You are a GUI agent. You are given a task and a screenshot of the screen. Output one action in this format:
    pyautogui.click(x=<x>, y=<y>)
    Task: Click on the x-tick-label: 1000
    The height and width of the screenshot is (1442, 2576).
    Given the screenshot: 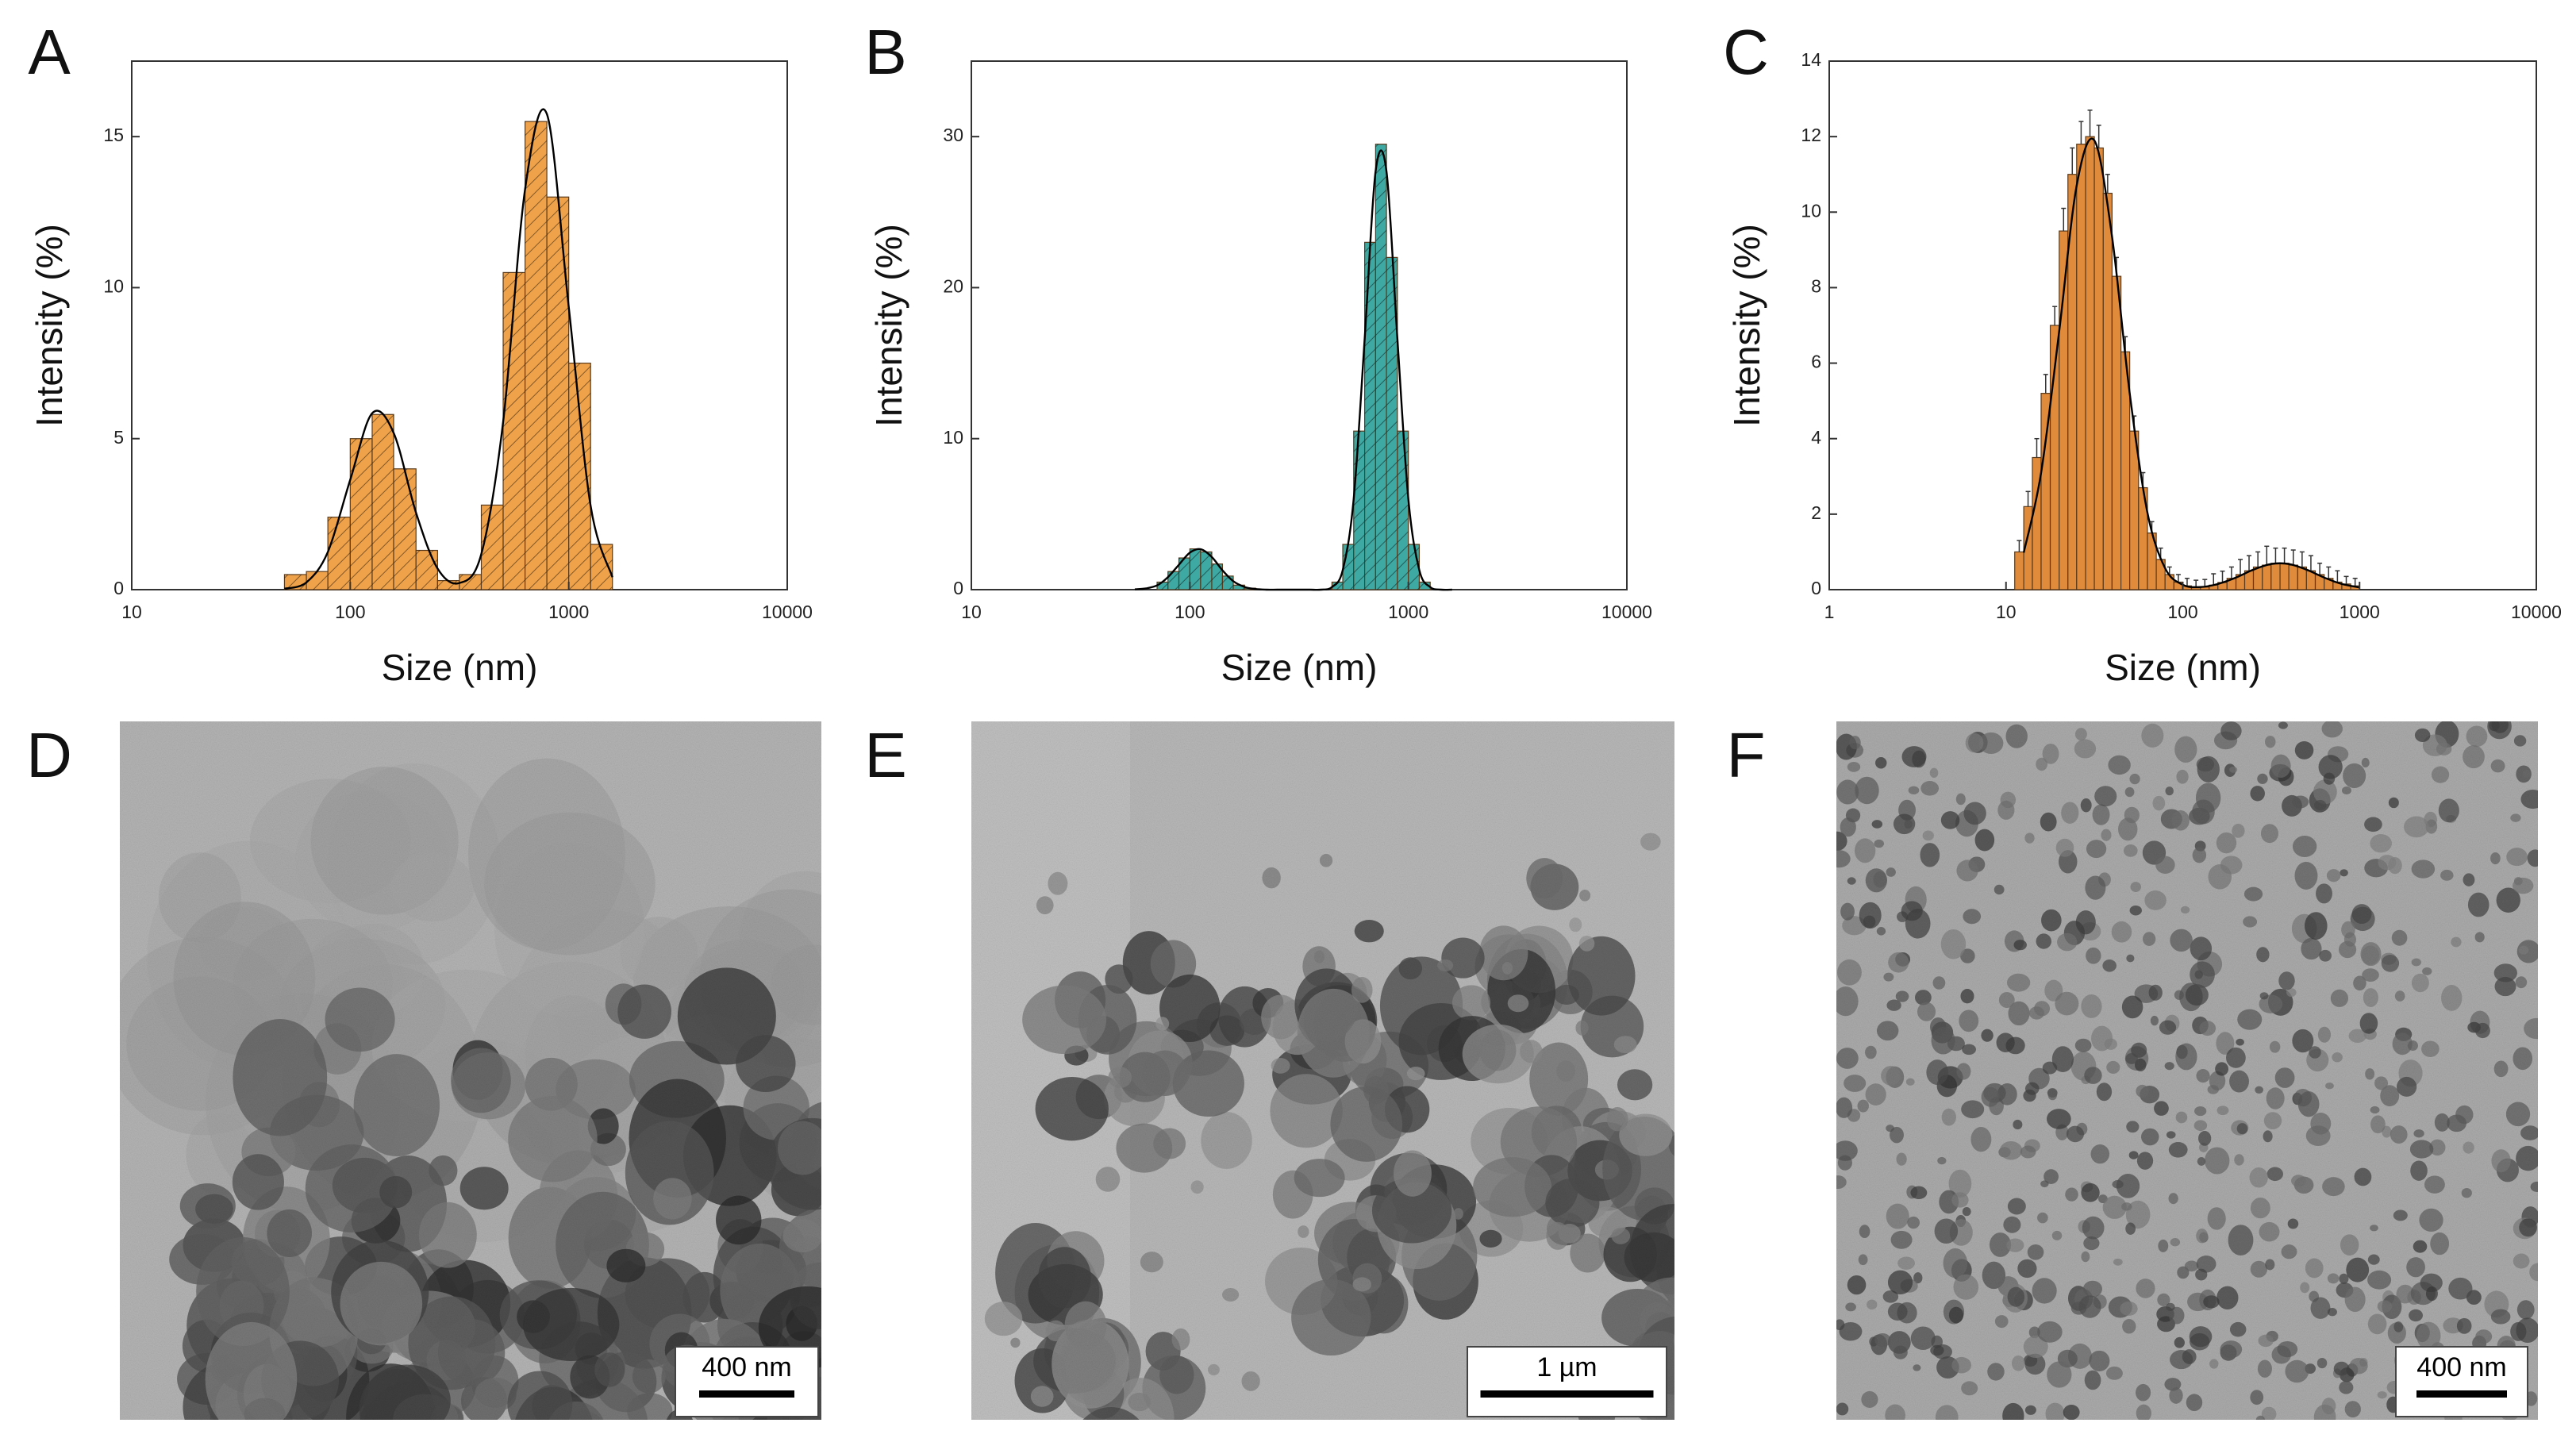 What is the action you would take?
    pyautogui.click(x=1408, y=612)
    